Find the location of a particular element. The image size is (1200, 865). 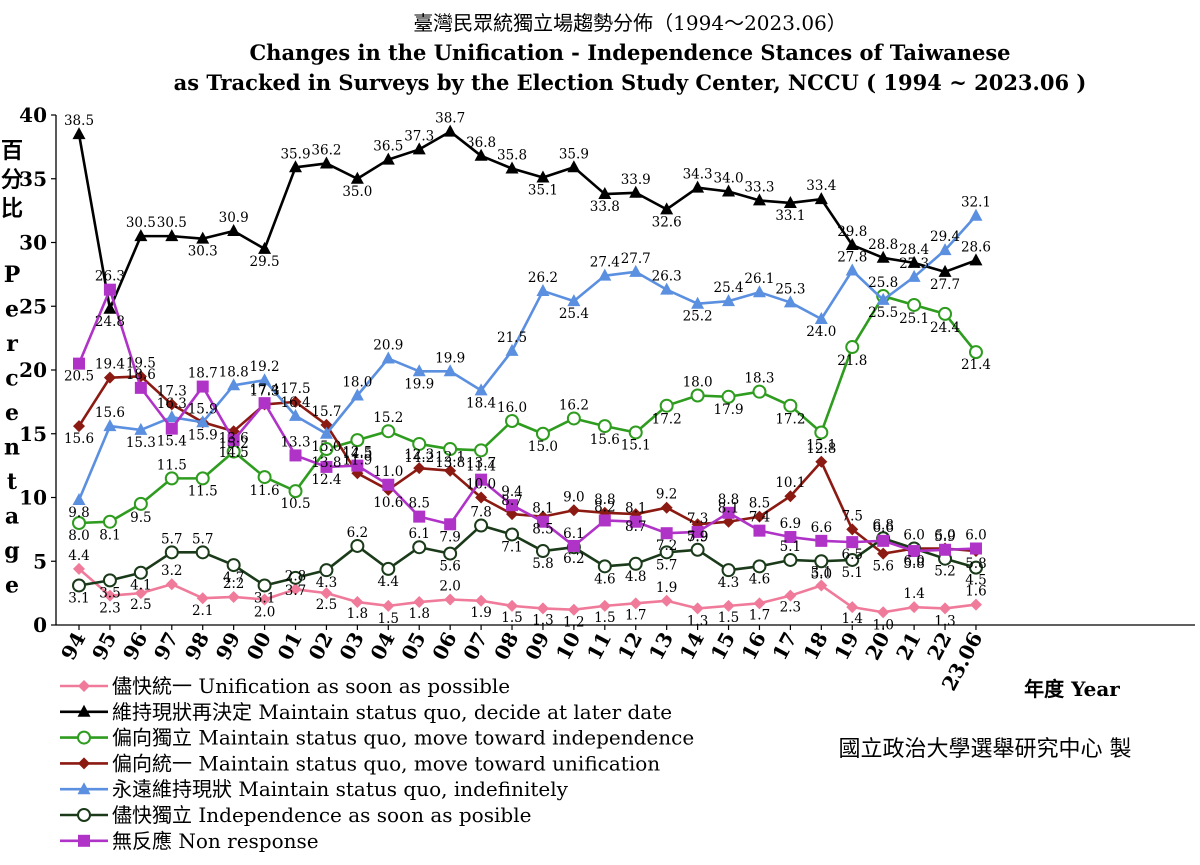

data-label: 16.4 is located at coordinates (295, 403).